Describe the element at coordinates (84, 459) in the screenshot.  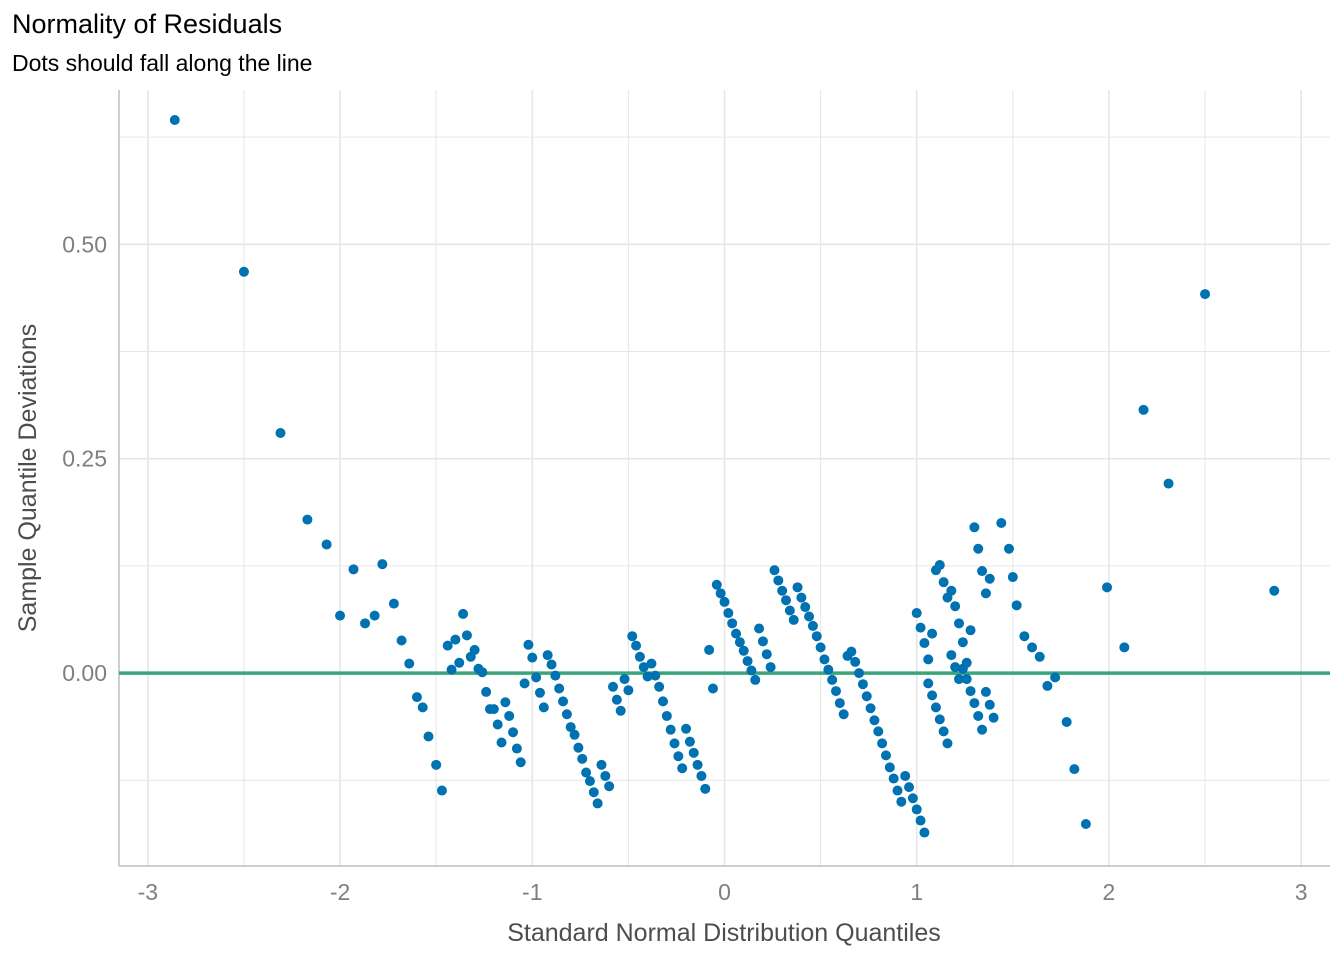
I see `y-tick-label: 0.25` at that location.